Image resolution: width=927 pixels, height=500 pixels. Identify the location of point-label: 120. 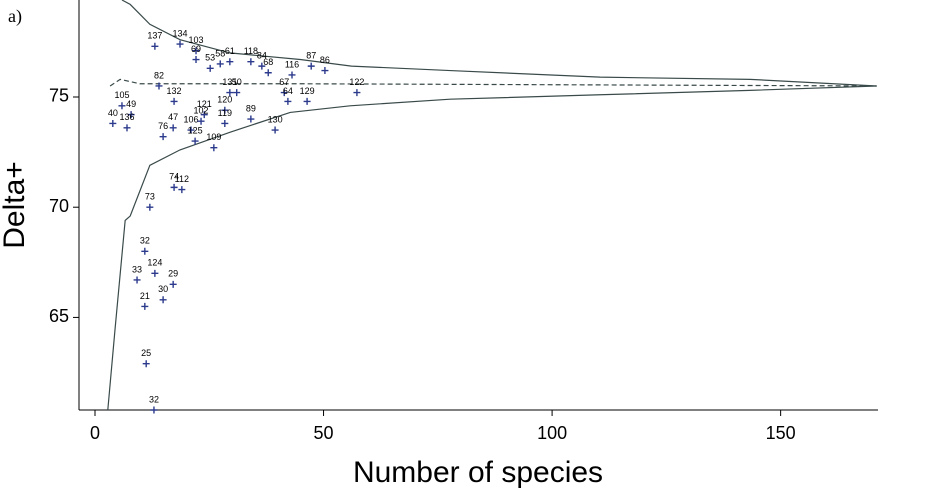
(224, 100).